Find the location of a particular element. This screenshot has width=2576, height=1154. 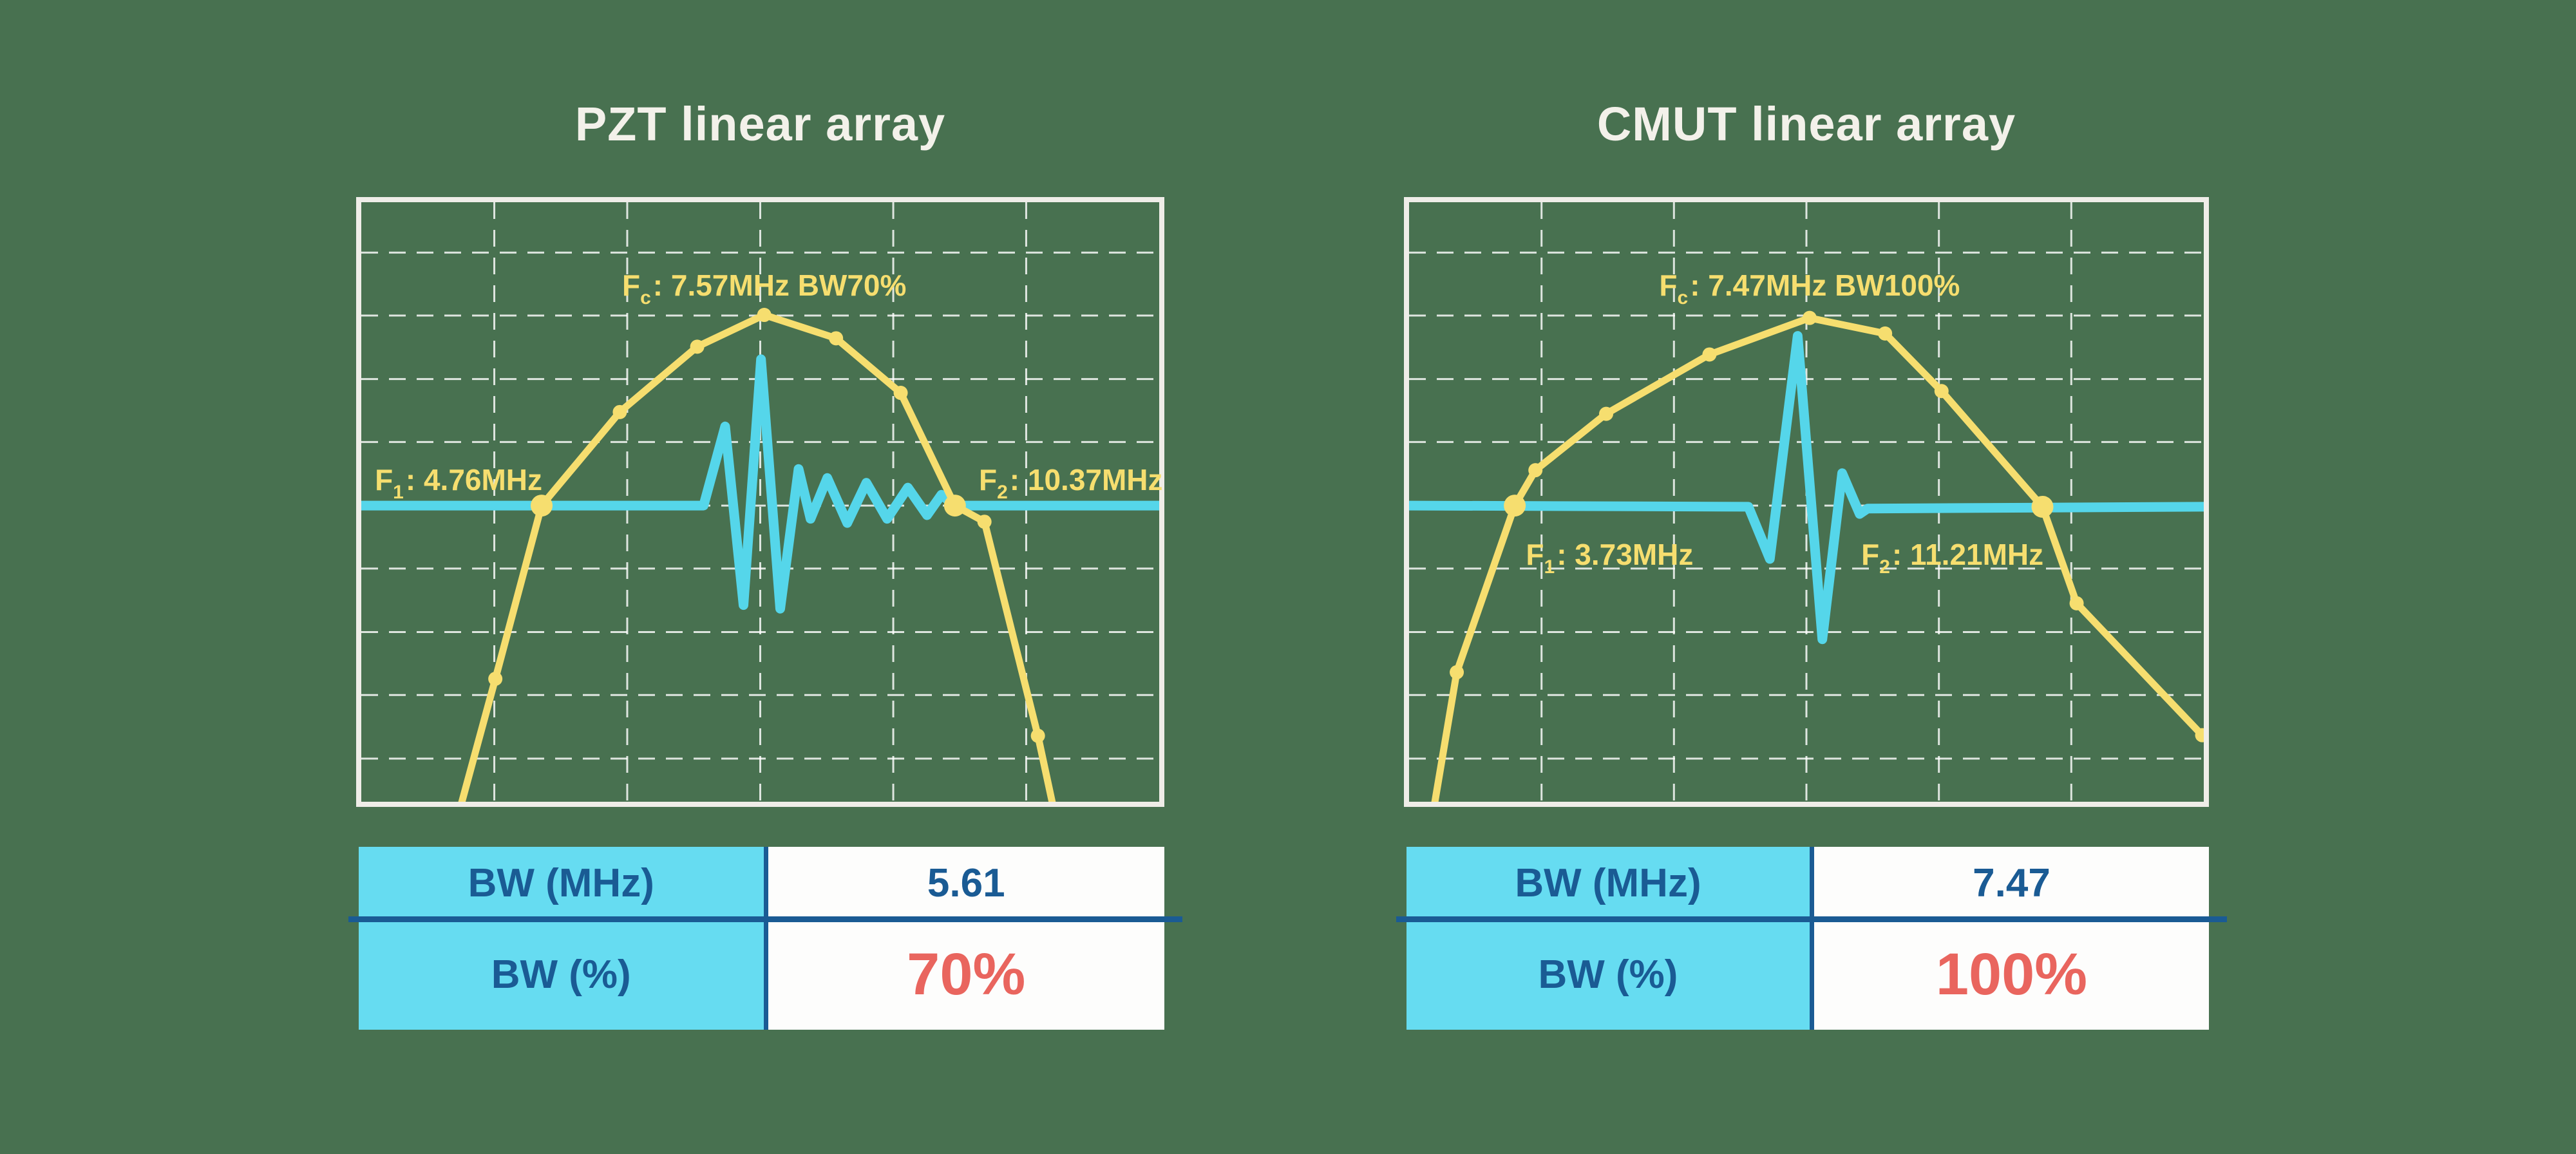

bw-mhz-value: 7.47 is located at coordinates (2012, 883).